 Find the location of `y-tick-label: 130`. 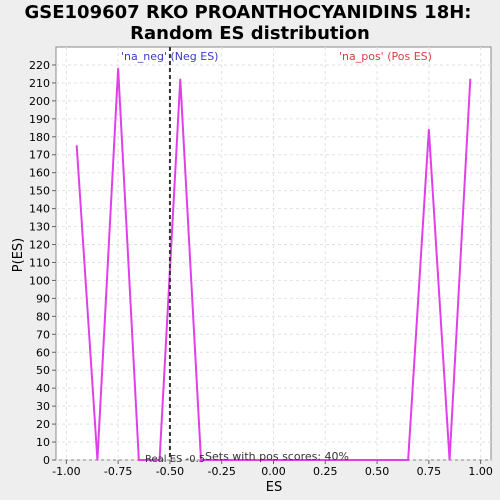

y-tick-label: 130 is located at coordinates (39, 227).